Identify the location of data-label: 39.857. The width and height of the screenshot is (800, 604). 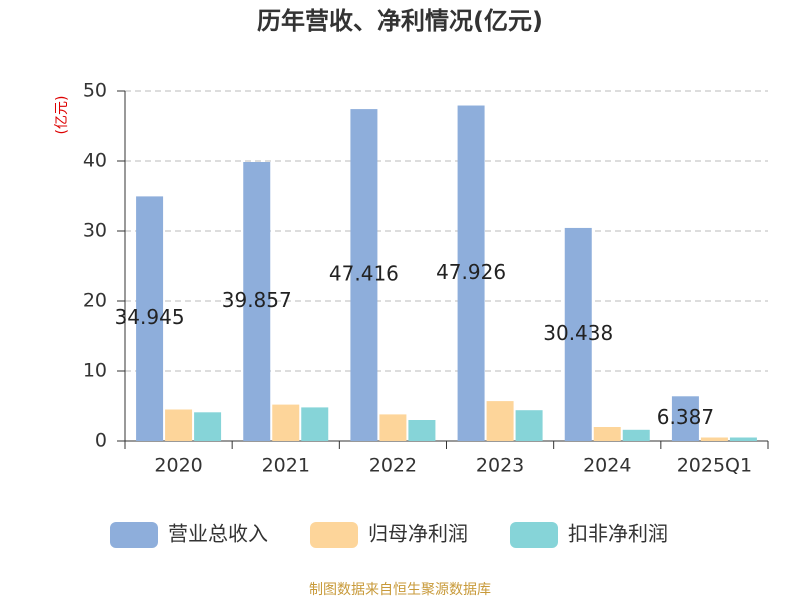
(257, 300).